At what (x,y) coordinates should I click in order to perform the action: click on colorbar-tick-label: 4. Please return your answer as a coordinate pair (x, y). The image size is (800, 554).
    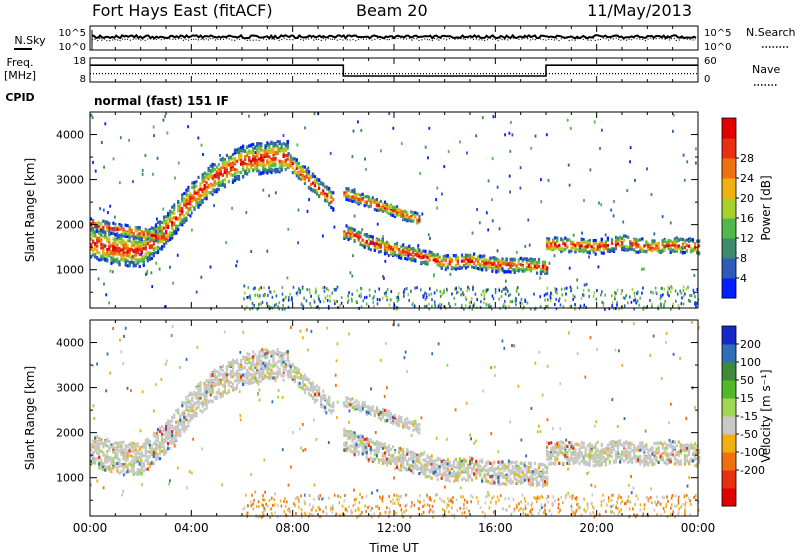
    Looking at the image, I should click on (743, 278).